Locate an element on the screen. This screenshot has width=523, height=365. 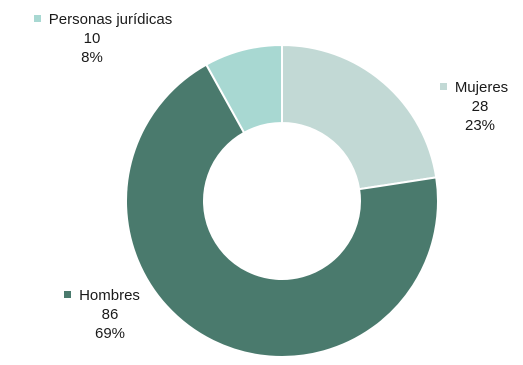
slice-percent-personas-juridicas: 8% is located at coordinates (92, 57).